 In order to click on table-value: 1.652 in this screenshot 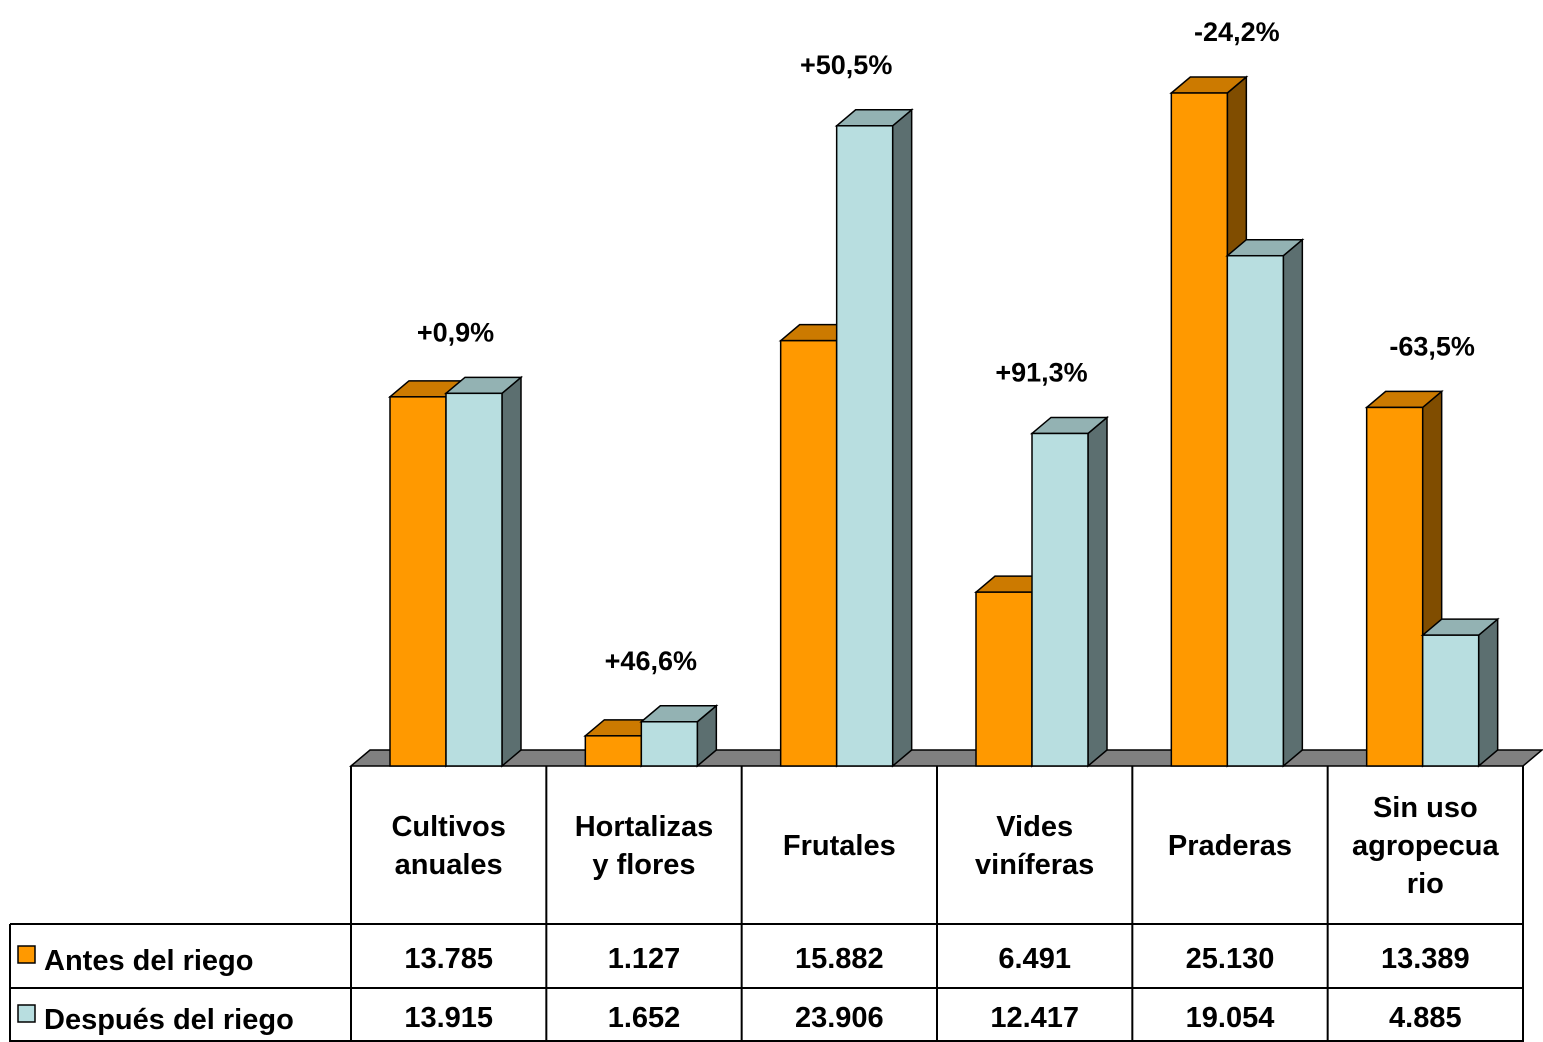, I will do `click(644, 1018)`.